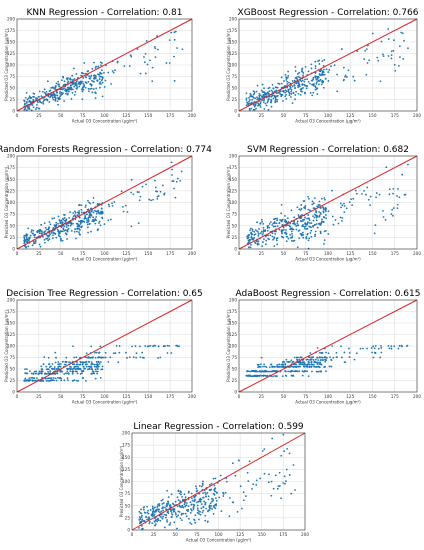  What do you see at coordinates (228, 65) in the screenshot?
I see `y-axis-label: Predicted O3 Concentration (µg/m³)` at bounding box center [228, 65].